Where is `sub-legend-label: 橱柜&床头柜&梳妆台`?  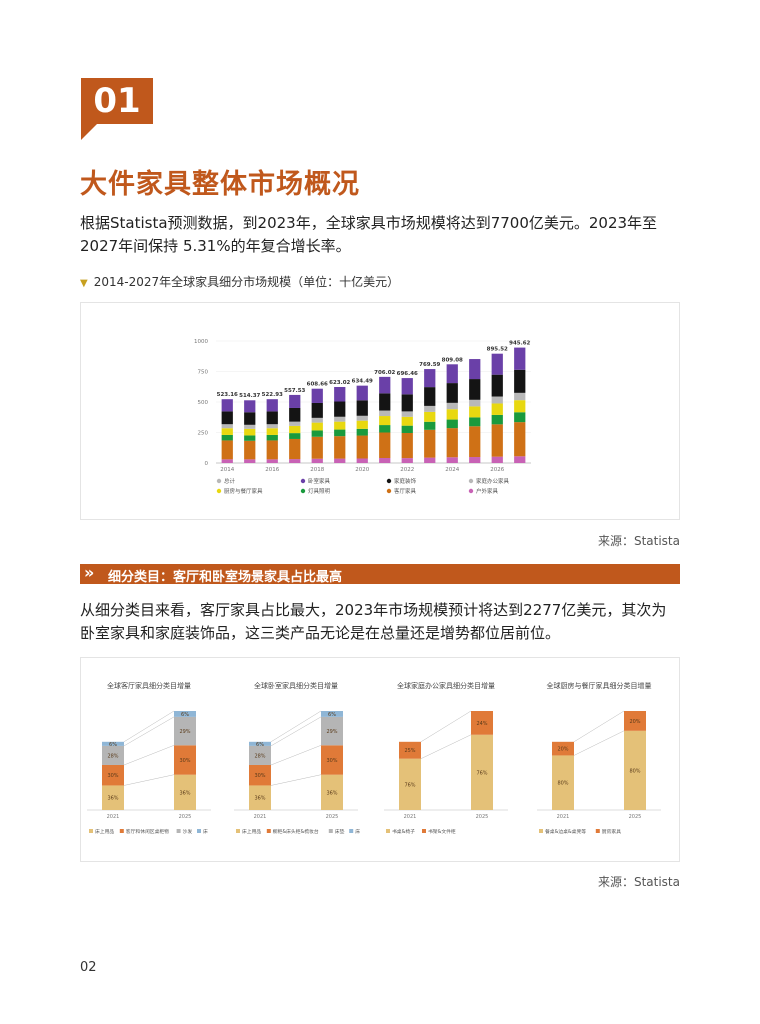 sub-legend-label: 橱柜&床头柜&梳妆台 is located at coordinates (296, 831).